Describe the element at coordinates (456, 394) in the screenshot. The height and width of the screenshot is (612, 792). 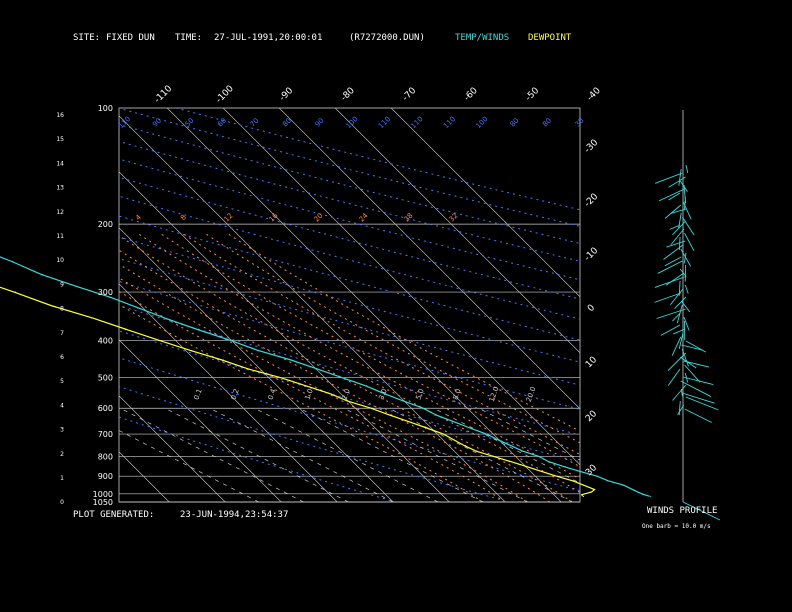
I see `mixing-ratio-label: 8.0` at that location.